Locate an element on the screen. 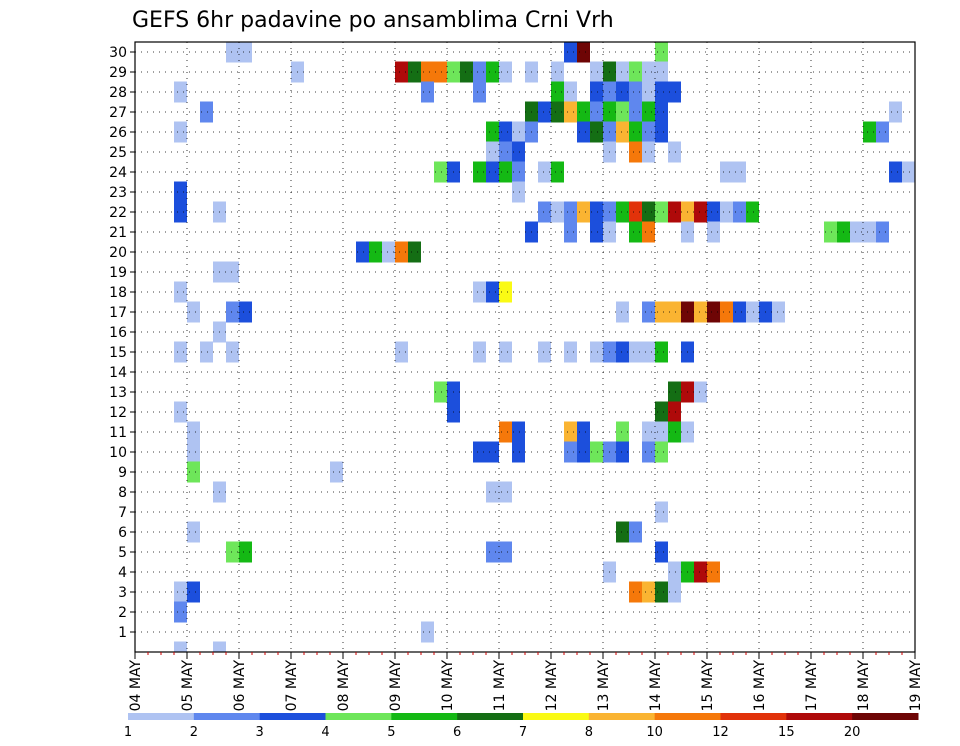  colorbar-label: 4 is located at coordinates (325, 732).